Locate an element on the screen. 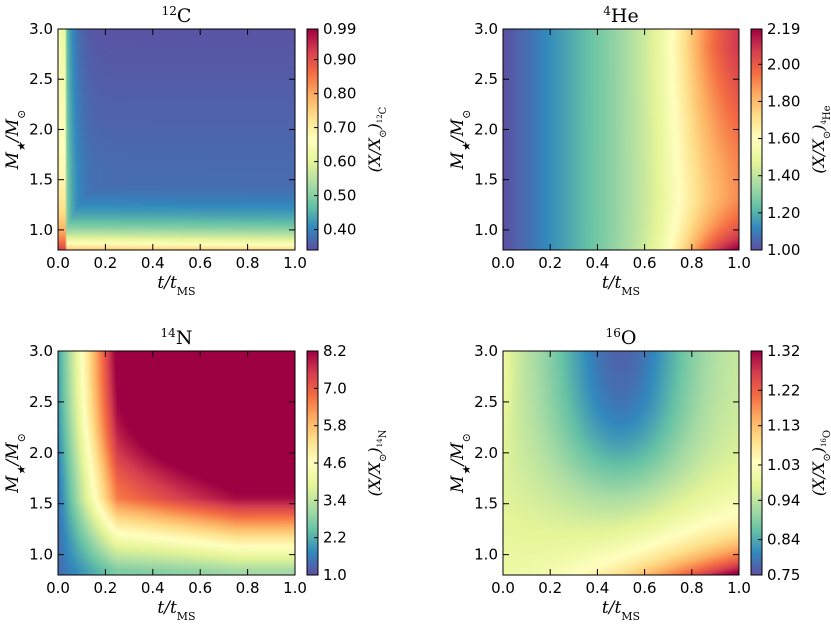 The image size is (831, 627). colorbar-tick-label: 1.13 is located at coordinates (783, 426).